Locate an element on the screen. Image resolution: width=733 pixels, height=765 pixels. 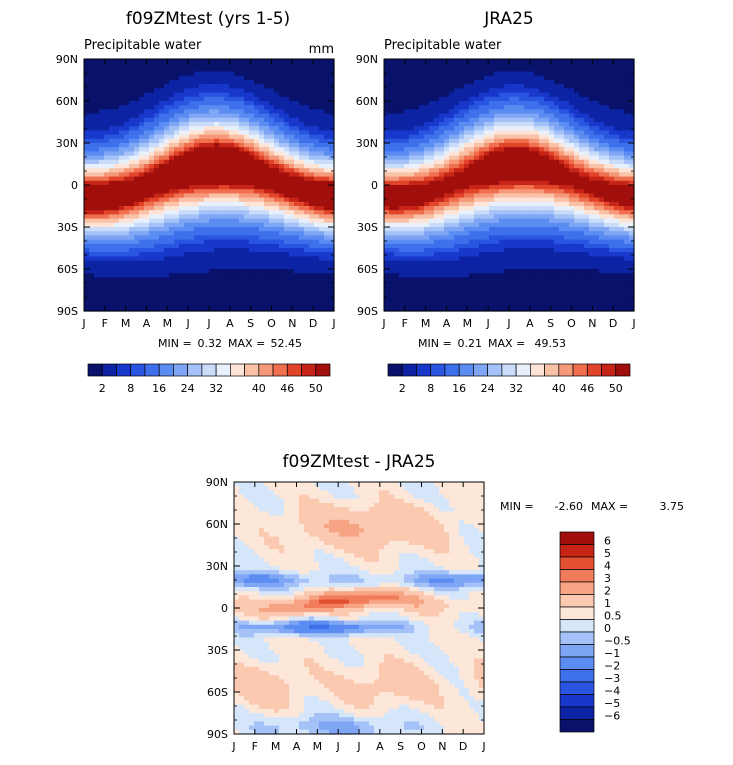
colorbar-label: 2 is located at coordinates (102, 388).